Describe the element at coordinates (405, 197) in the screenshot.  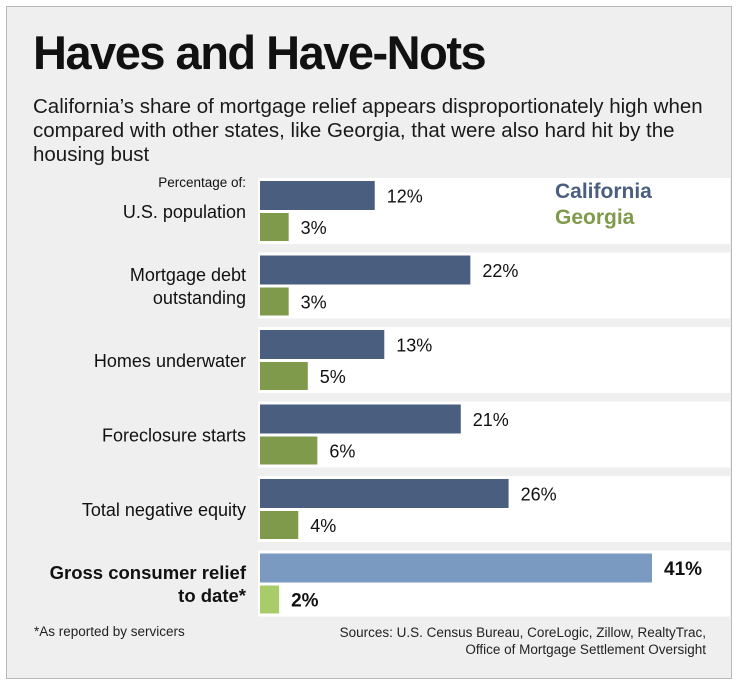
I see `value-label-california: 12%` at that location.